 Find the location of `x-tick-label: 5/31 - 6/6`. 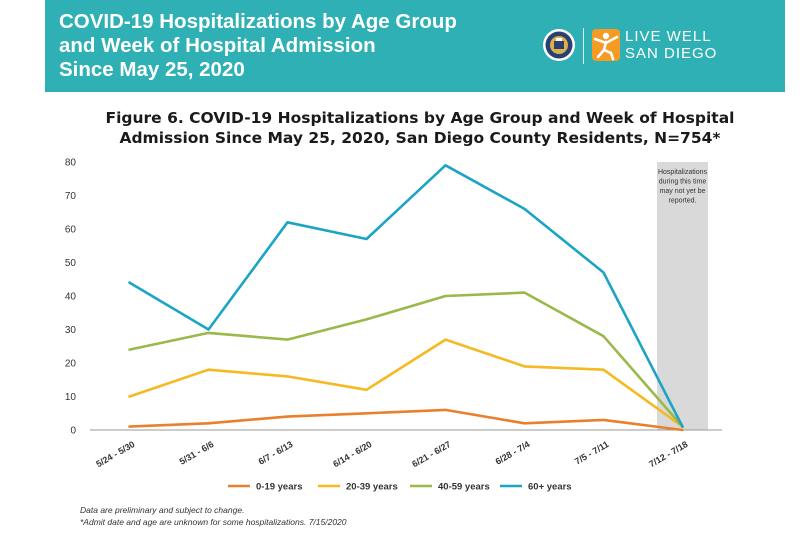

x-tick-label: 5/31 - 6/6 is located at coordinates (197, 453).